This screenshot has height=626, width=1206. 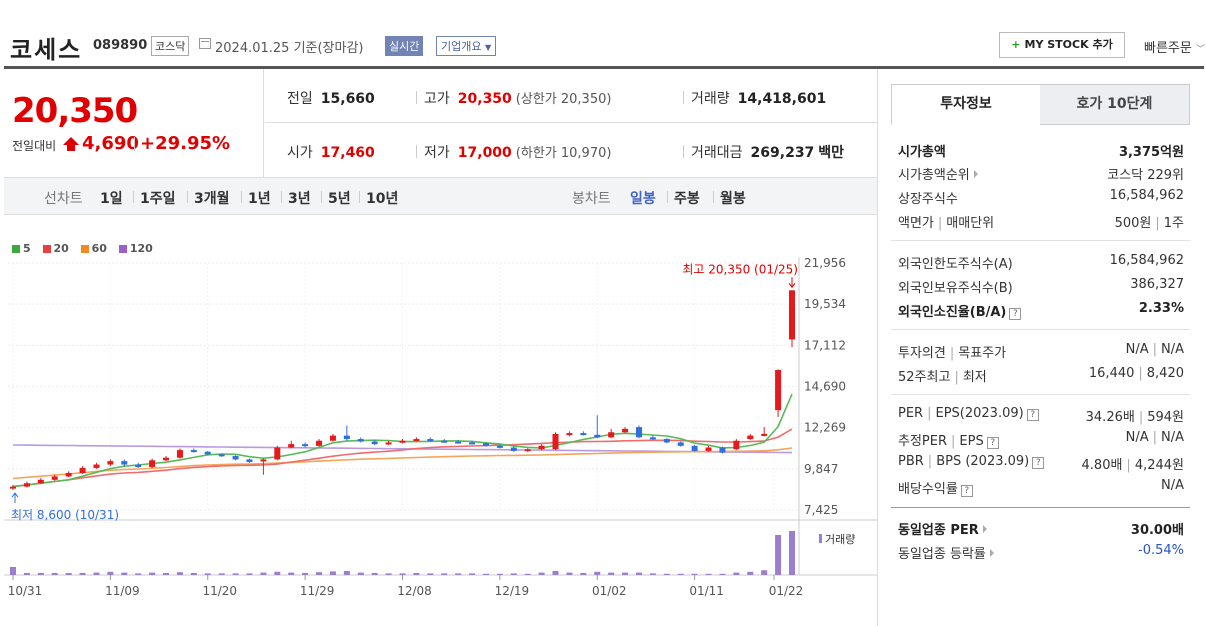 What do you see at coordinates (182, 143) in the screenshot?
I see `change-percent: +29.95%` at bounding box center [182, 143].